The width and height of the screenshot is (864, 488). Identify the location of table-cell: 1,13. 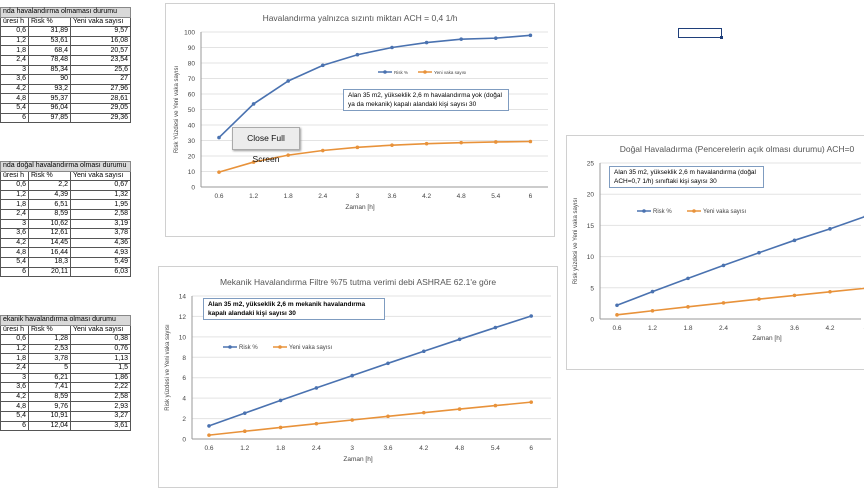
(101, 359).